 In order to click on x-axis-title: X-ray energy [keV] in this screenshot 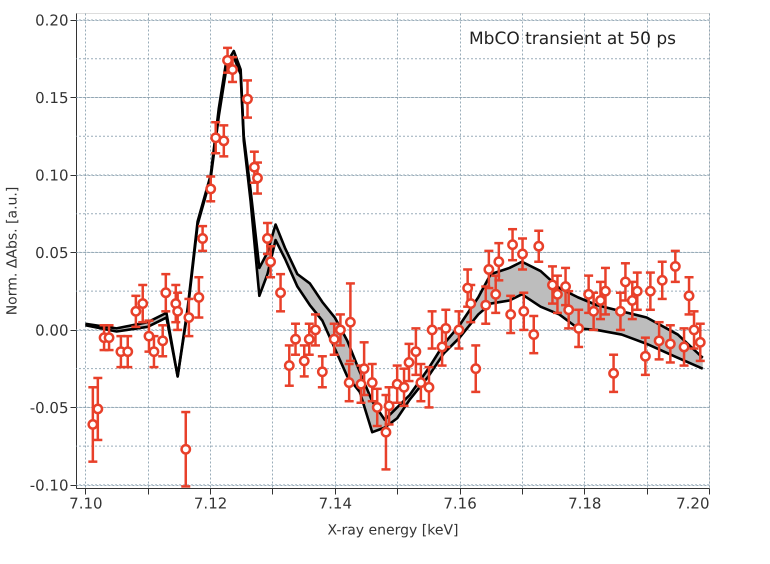, I will do `click(393, 530)`.